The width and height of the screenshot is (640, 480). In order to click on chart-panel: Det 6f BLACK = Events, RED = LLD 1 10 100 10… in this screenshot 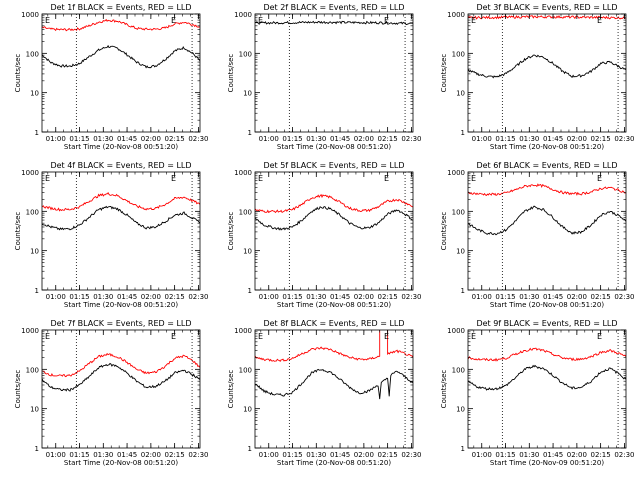, I will do `click(537, 235)`.